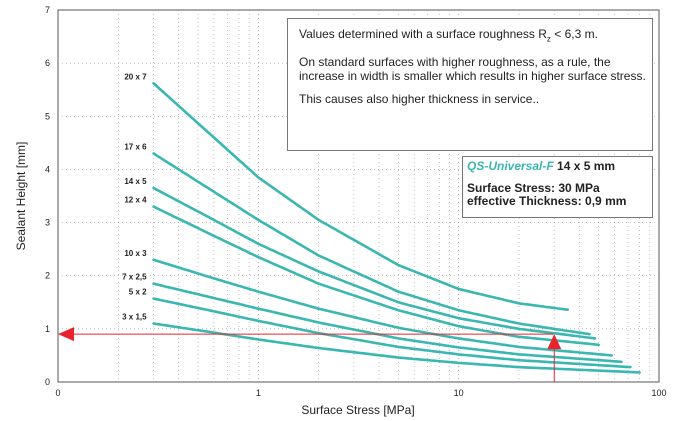  I want to click on note-1-tail: < 6,3 m., so click(574, 34).